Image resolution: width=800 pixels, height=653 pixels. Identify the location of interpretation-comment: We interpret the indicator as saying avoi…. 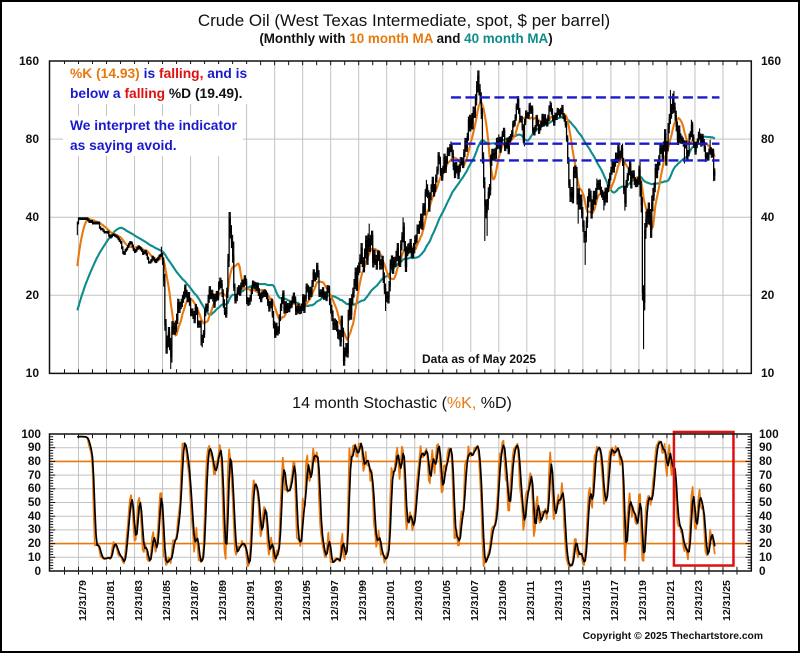
(153, 136).